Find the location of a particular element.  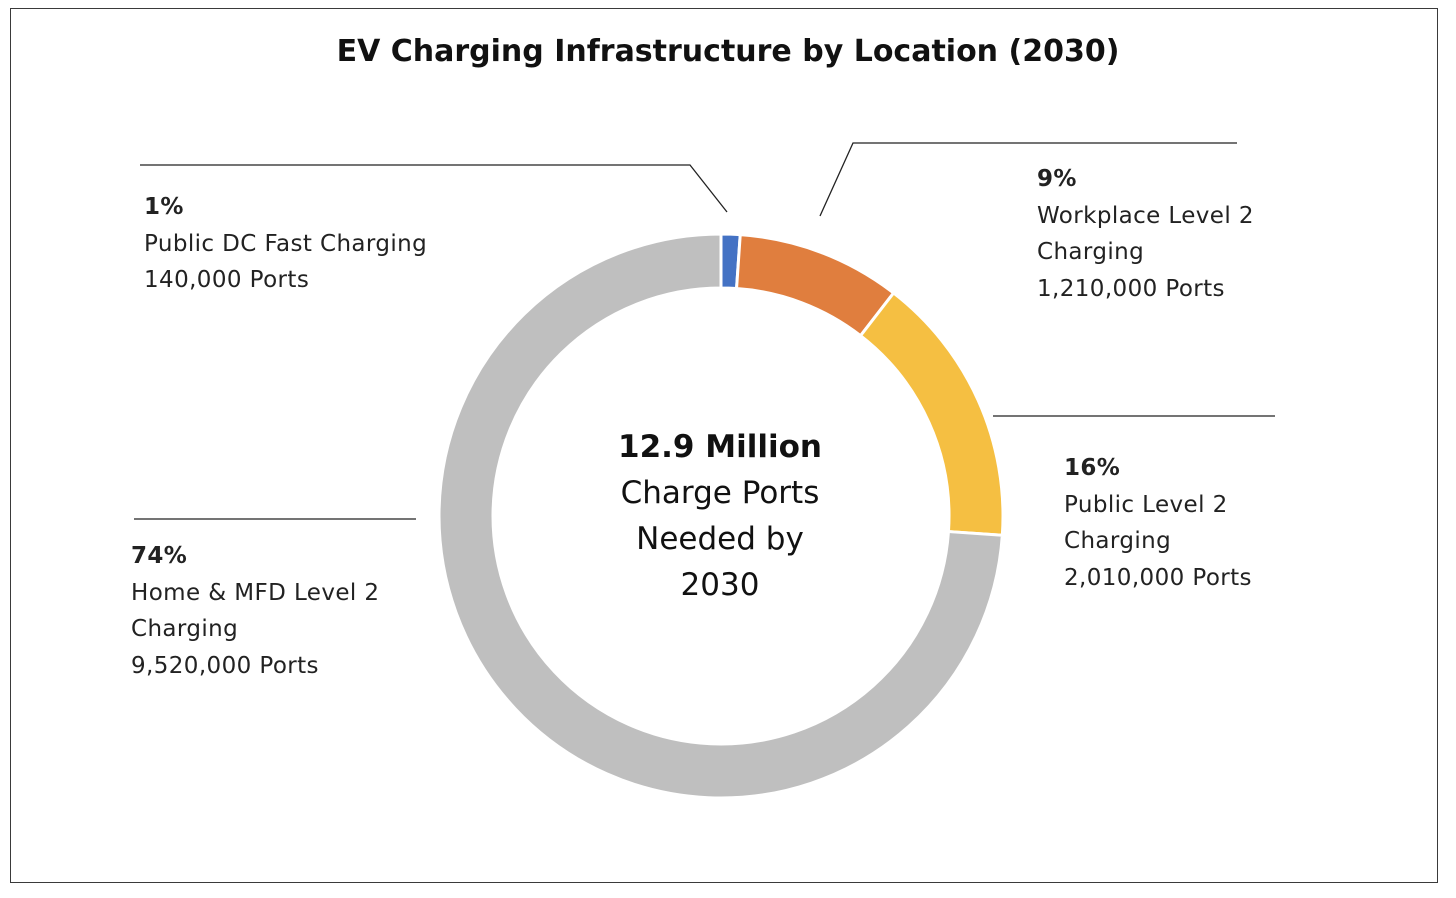

slice-percent: 9% is located at coordinates (1057, 179).